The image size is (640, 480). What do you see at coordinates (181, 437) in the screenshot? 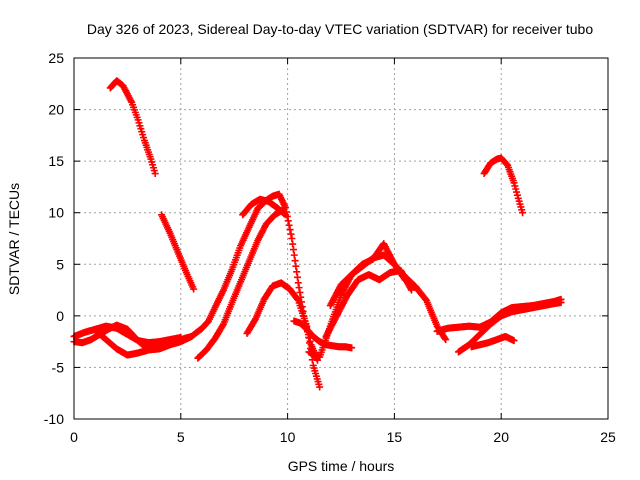
I see `x-tick-label: 5` at bounding box center [181, 437].